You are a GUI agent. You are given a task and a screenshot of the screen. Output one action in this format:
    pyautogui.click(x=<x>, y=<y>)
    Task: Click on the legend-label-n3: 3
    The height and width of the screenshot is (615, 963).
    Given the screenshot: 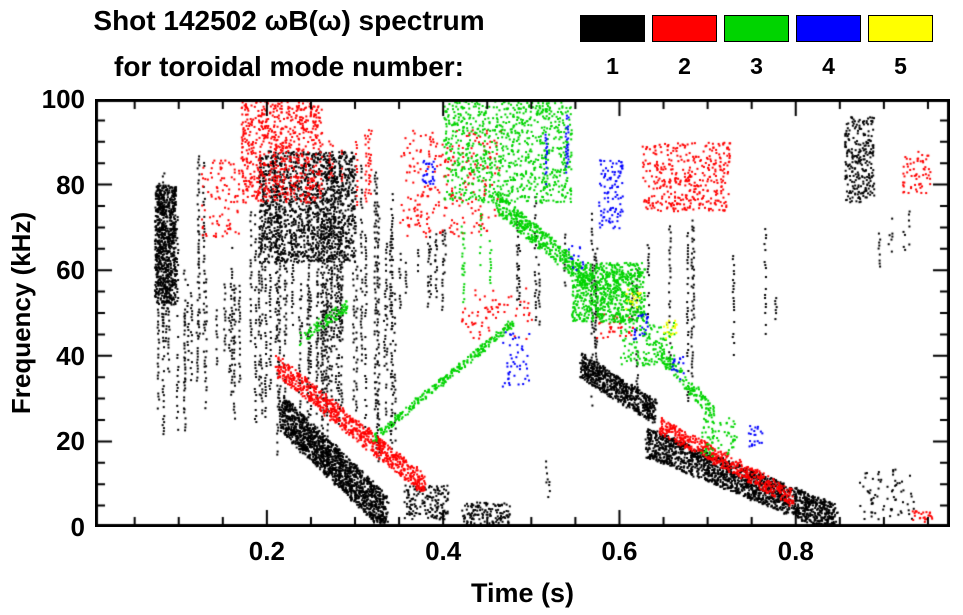 What is the action you would take?
    pyautogui.click(x=756, y=66)
    